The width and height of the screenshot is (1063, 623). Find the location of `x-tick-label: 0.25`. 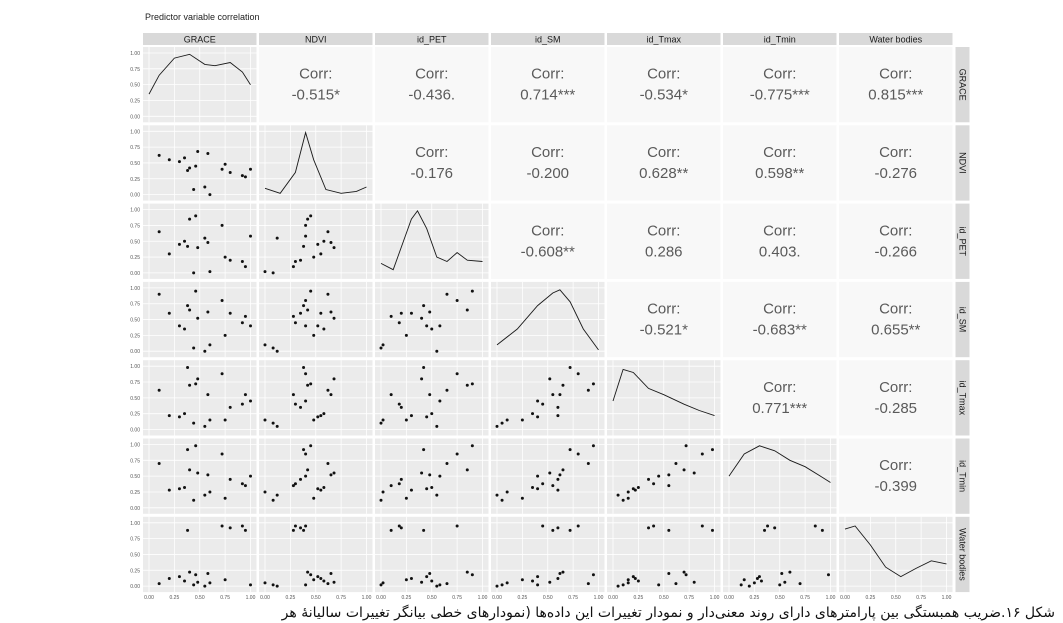

x-tick-label: 0.25 is located at coordinates (755, 598).